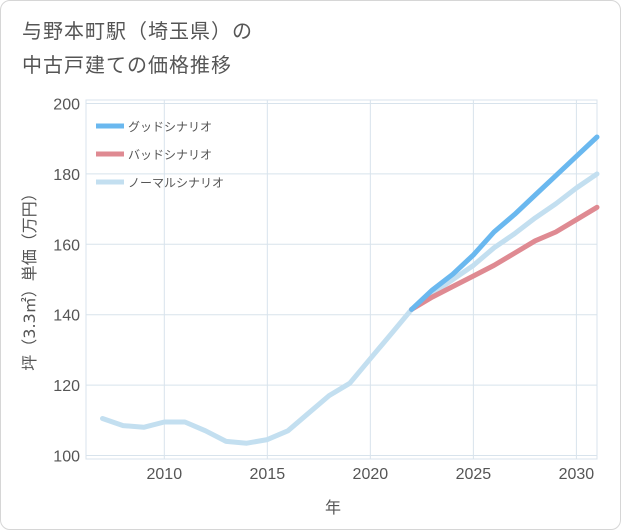 The height and width of the screenshot is (530, 621). I want to click on y-tick-label: 180, so click(66, 175).